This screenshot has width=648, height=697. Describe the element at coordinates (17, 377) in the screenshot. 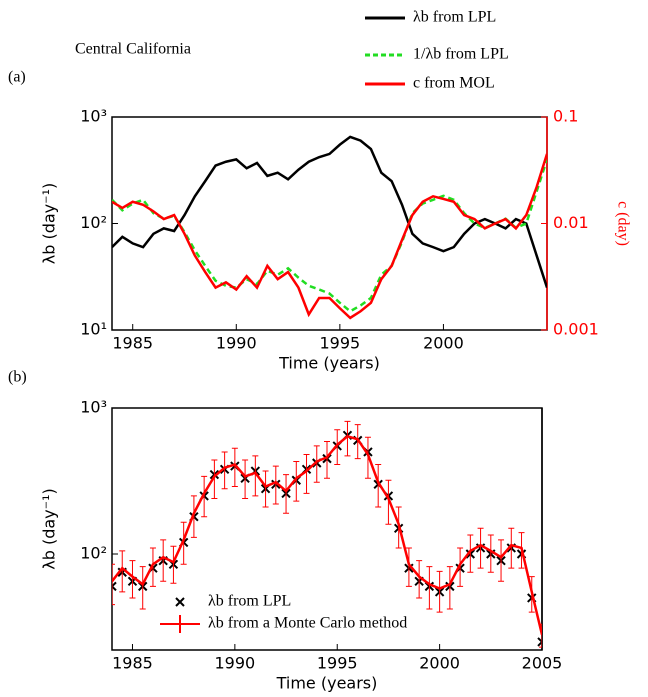

I see `panel-label: (b)` at that location.